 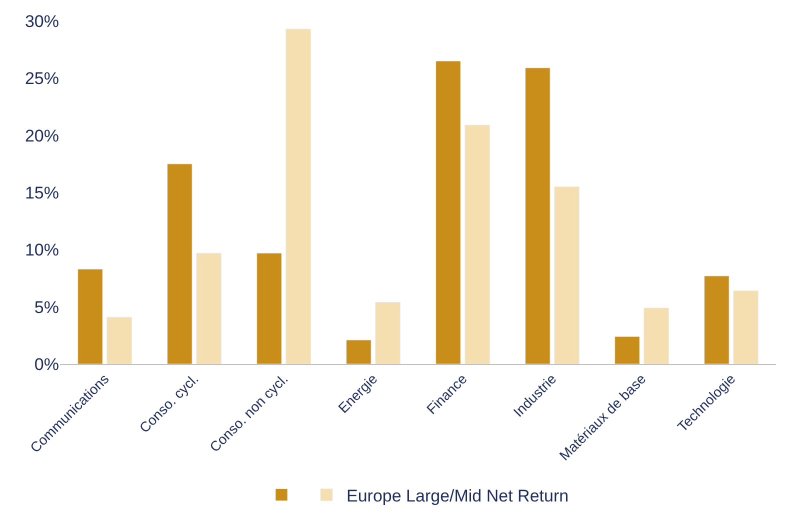 I want to click on legend-label: Europe Large/Mid Net Return, so click(x=457, y=496).